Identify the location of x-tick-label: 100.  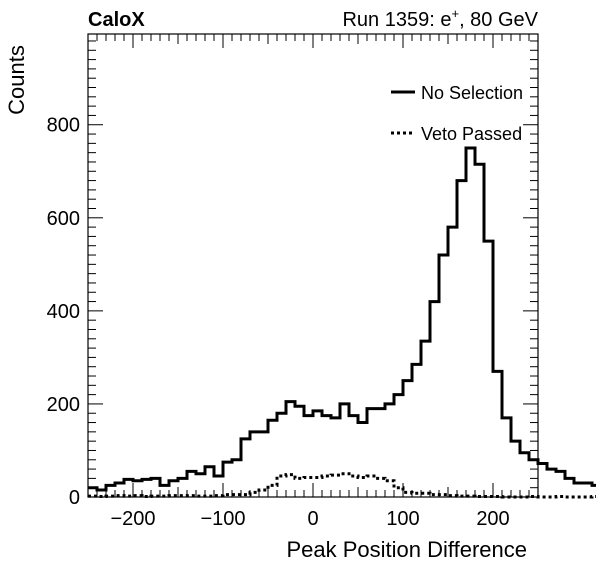
(402, 519).